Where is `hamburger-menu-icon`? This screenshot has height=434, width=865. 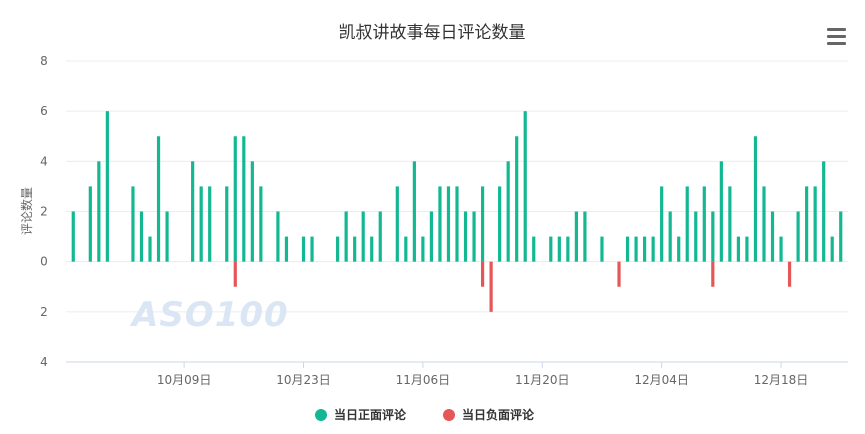
hamburger-menu-icon is located at coordinates (836, 36).